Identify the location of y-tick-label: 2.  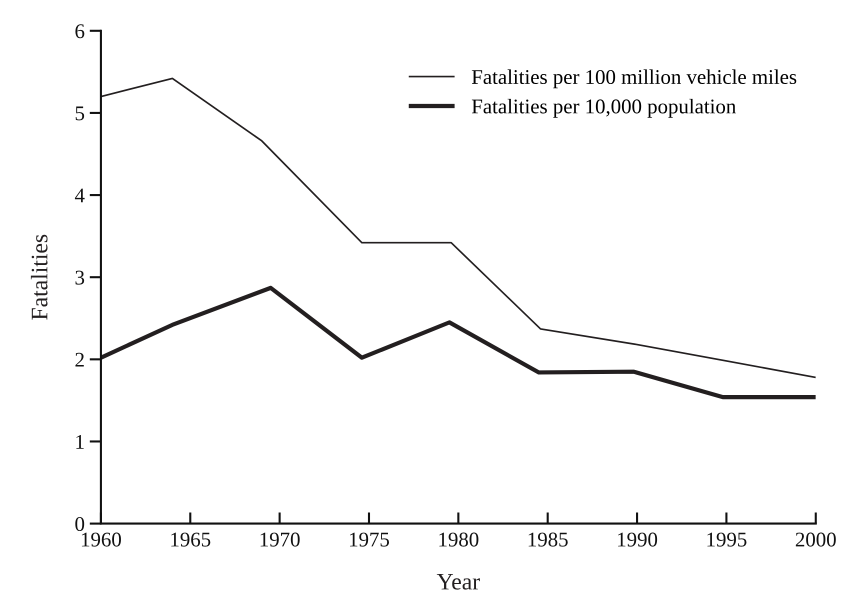
(79, 359).